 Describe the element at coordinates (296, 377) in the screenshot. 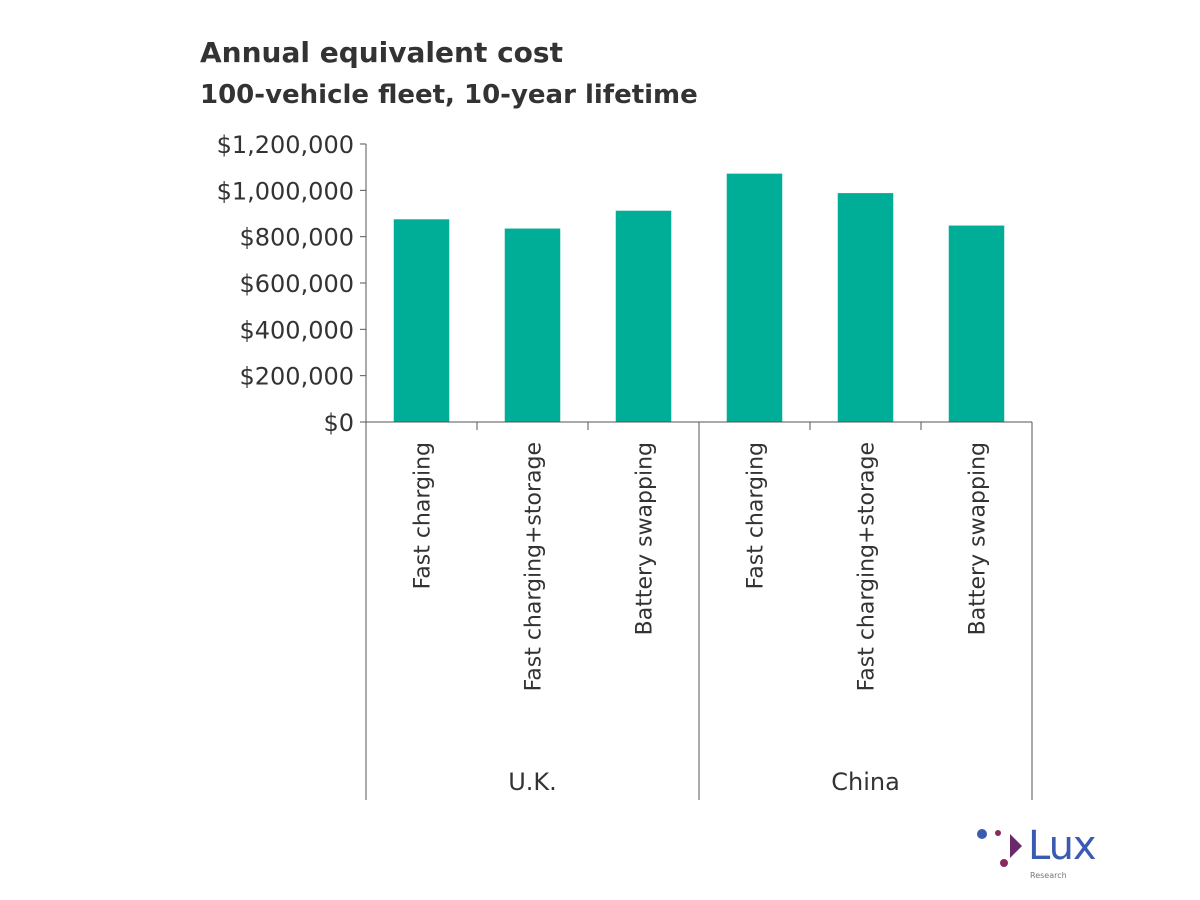

I see `y-tick-label: $200,000` at that location.